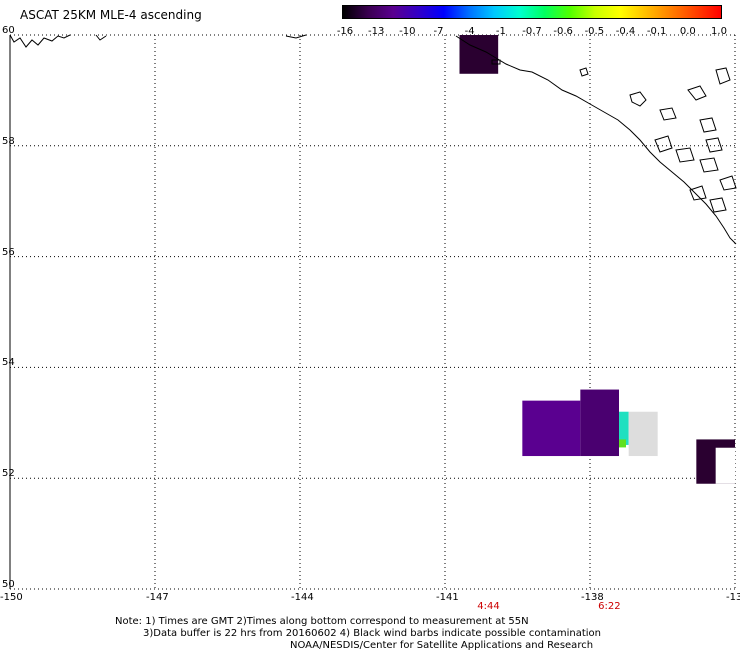 The height and width of the screenshot is (651, 740). What do you see at coordinates (111, 15) in the screenshot?
I see `map-title: ASCAT 25KM MLE-4 ascending` at bounding box center [111, 15].